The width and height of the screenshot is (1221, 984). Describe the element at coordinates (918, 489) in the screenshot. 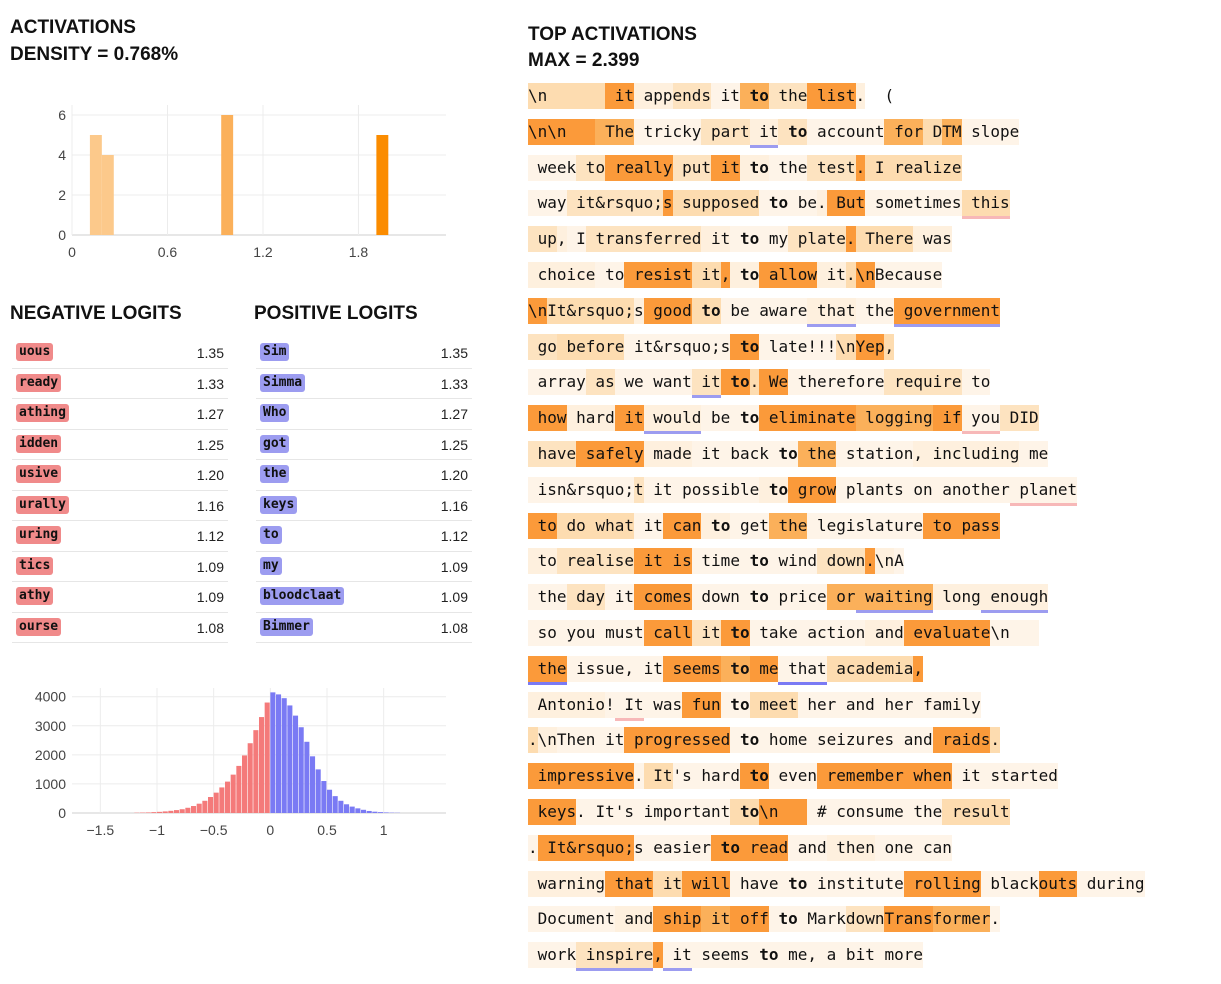

I see `activation-token: on` at that location.